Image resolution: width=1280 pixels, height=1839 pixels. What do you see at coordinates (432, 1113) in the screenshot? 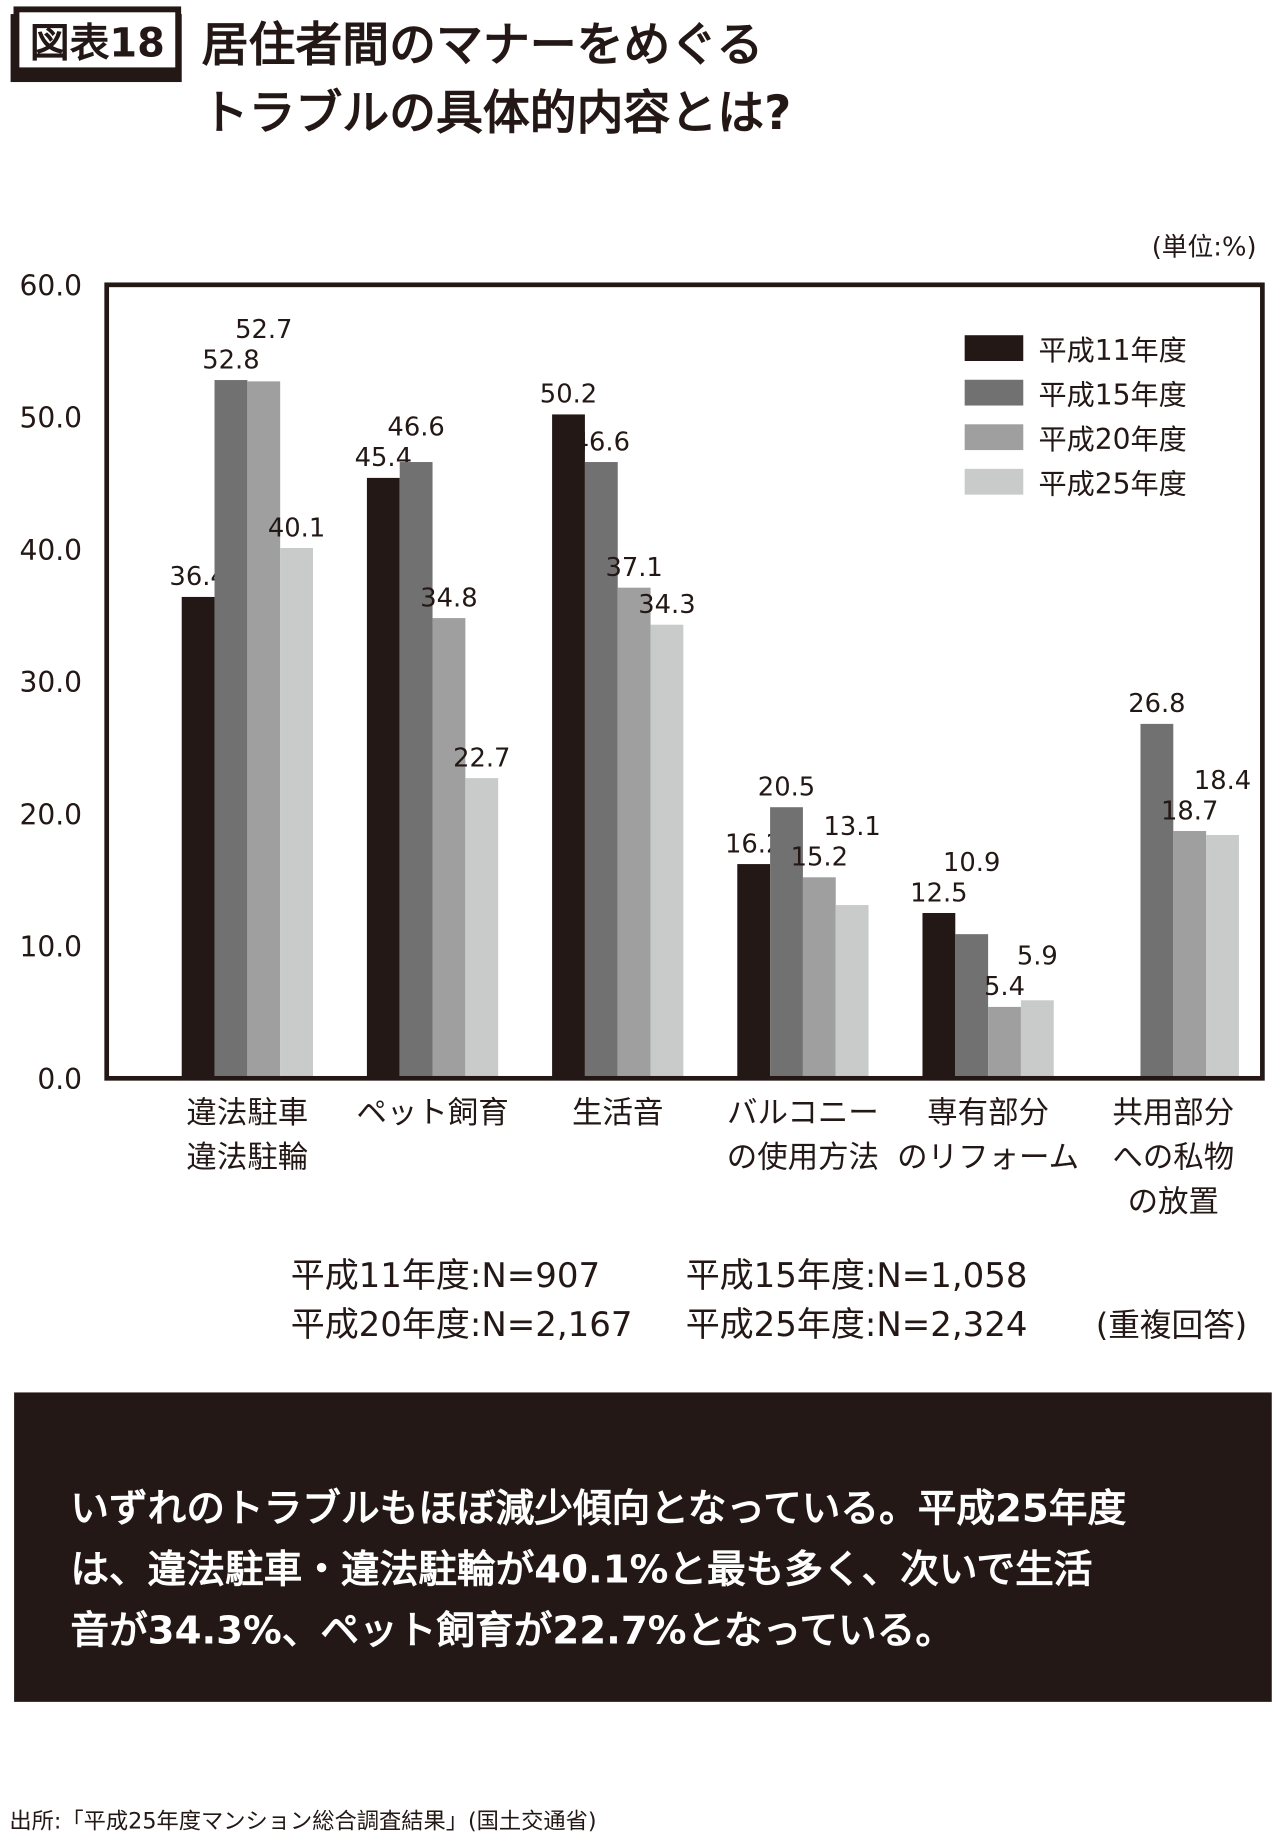
I see `x-category-label: ペット飼育` at bounding box center [432, 1113].